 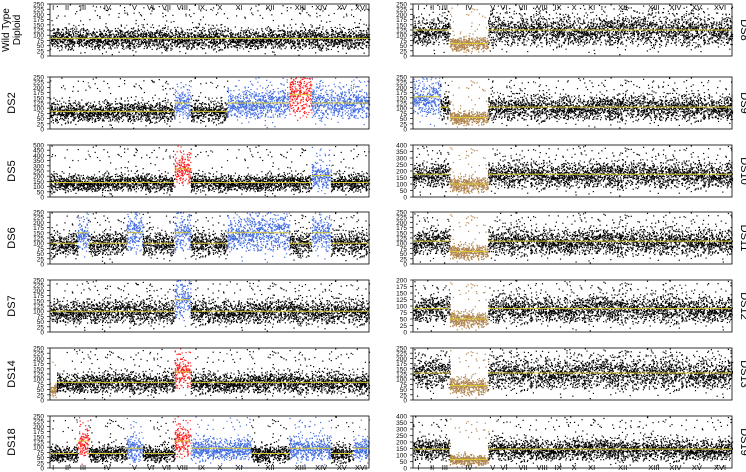 I want to click on sample-label: DS14, so click(x=12, y=374).